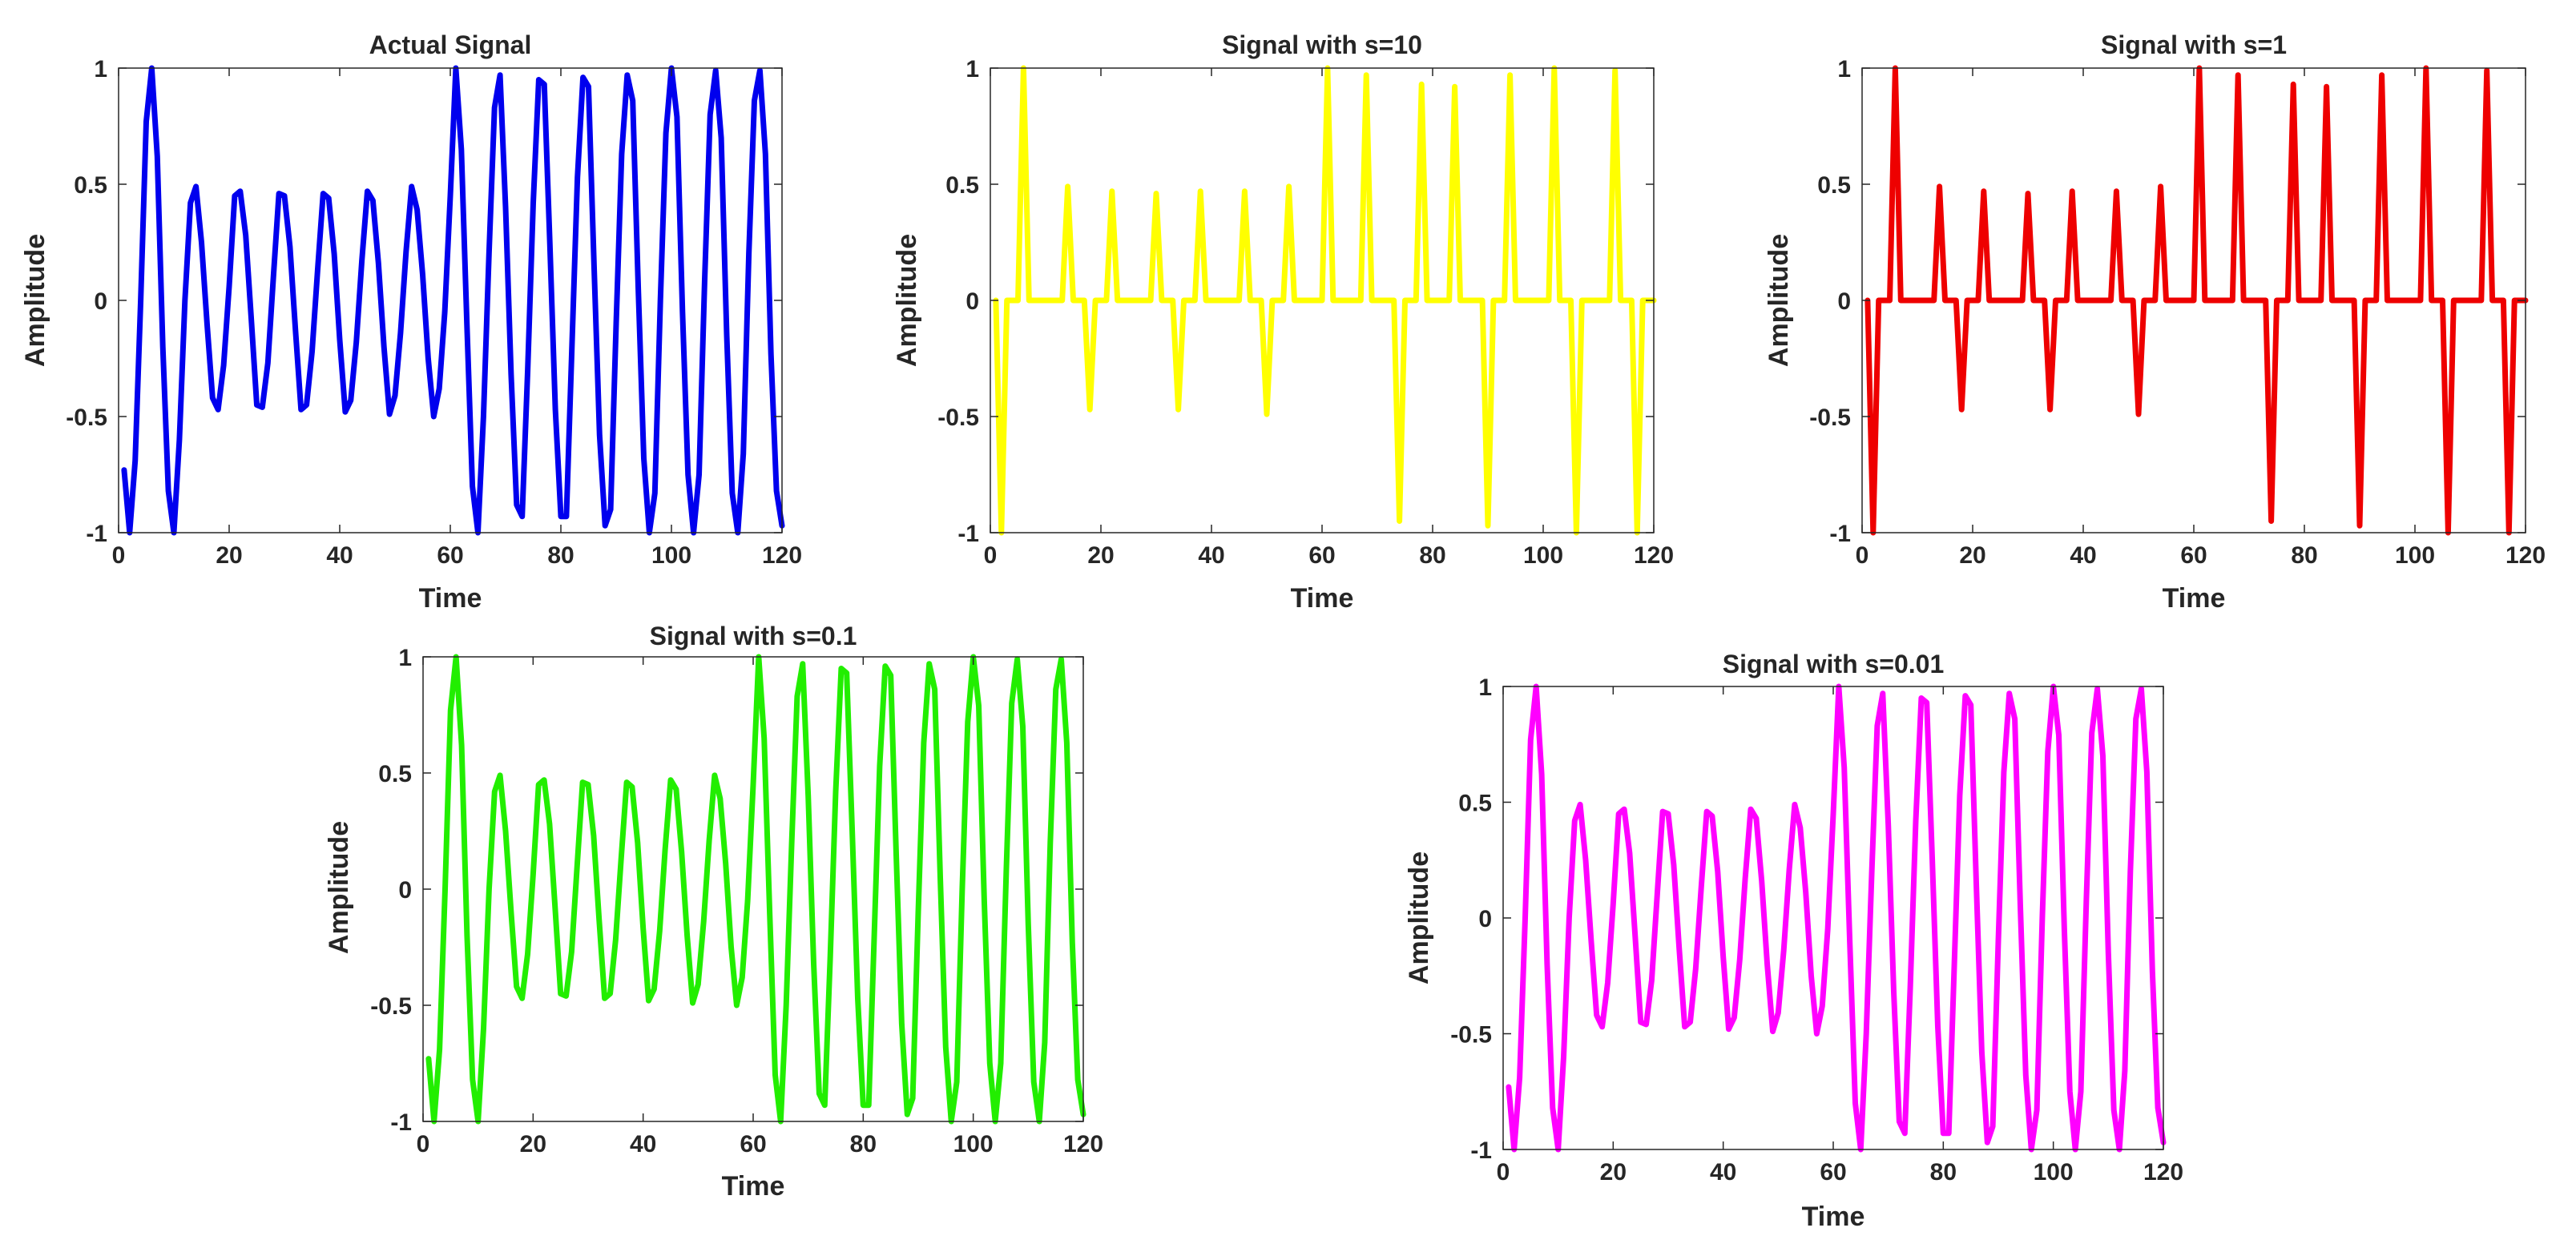 The width and height of the screenshot is (2576, 1256). What do you see at coordinates (753, 636) in the screenshot?
I see `panel-title: Signal with s=0.1` at bounding box center [753, 636].